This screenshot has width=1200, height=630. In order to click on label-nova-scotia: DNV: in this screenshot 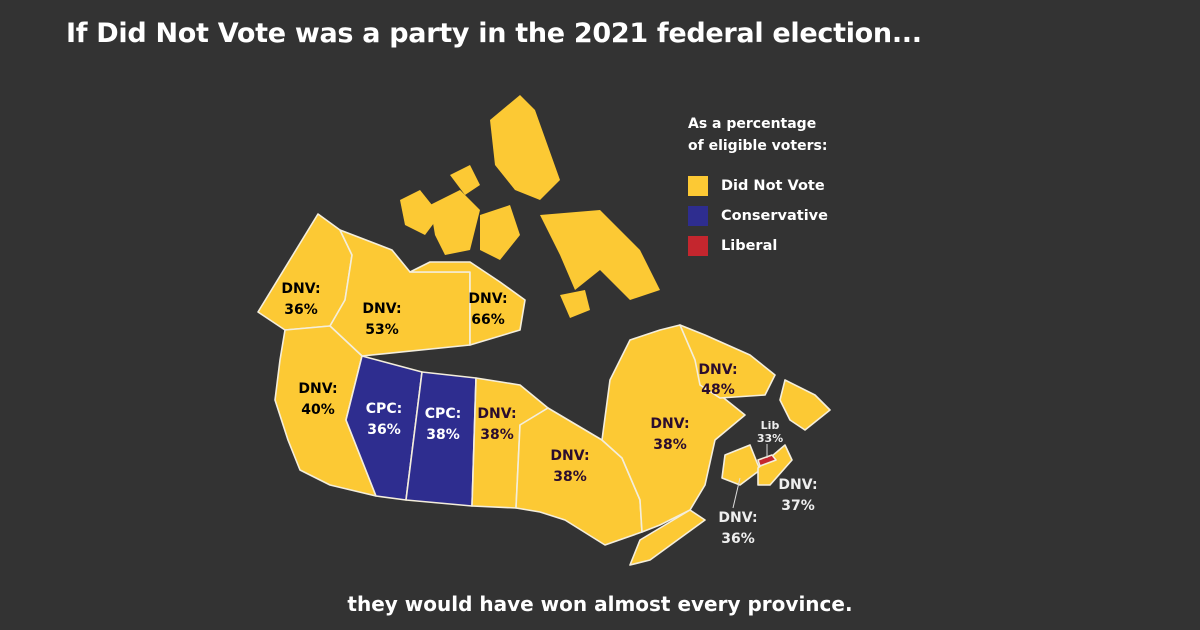, I will do `click(797, 485)`.